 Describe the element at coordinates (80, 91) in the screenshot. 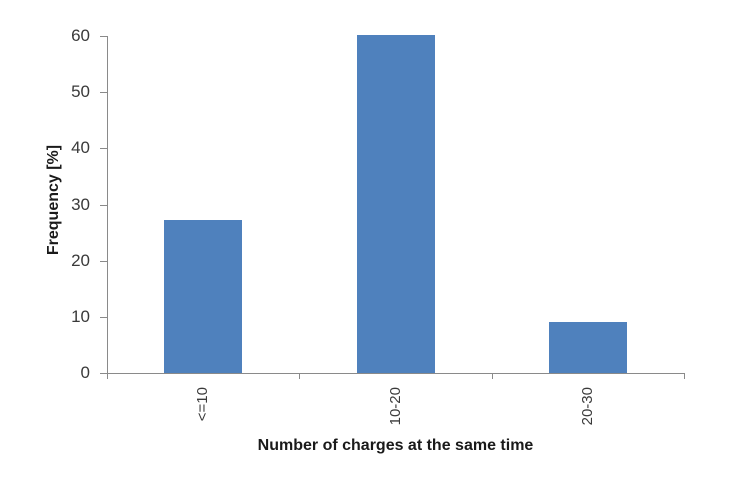

I see `y-tick-label: 50` at that location.